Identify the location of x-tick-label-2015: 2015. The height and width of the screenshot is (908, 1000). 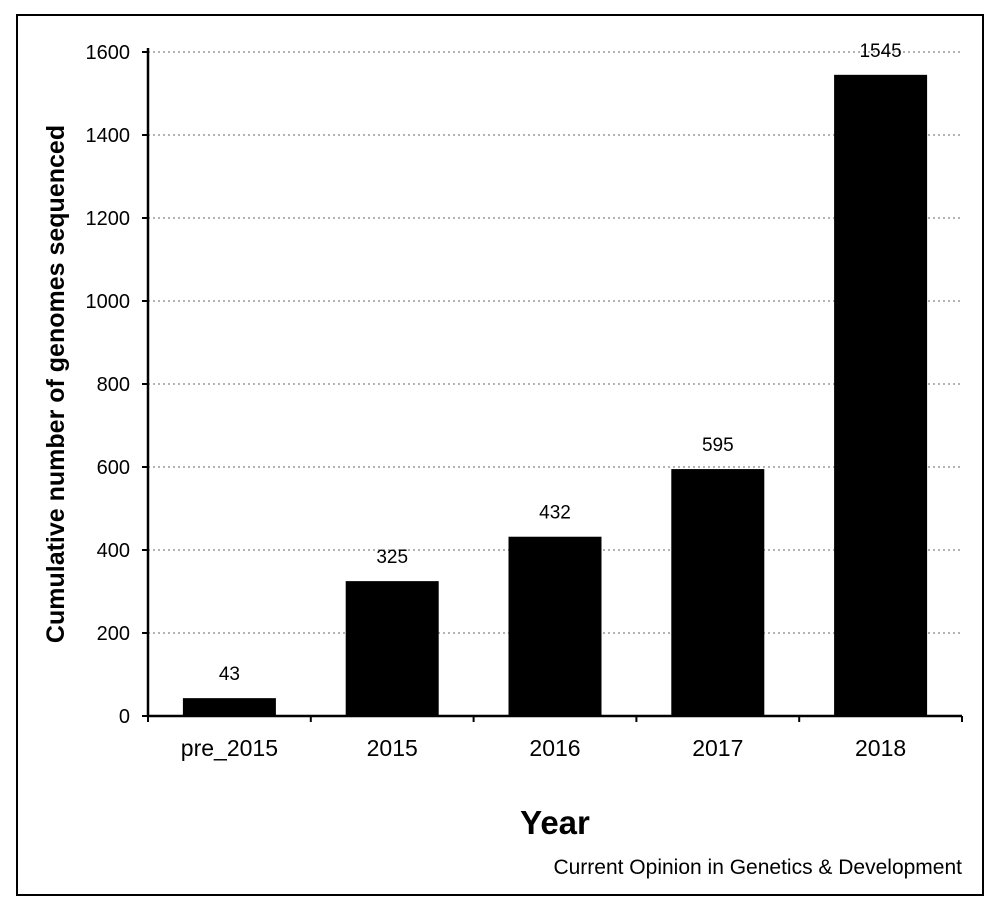
(392, 748).